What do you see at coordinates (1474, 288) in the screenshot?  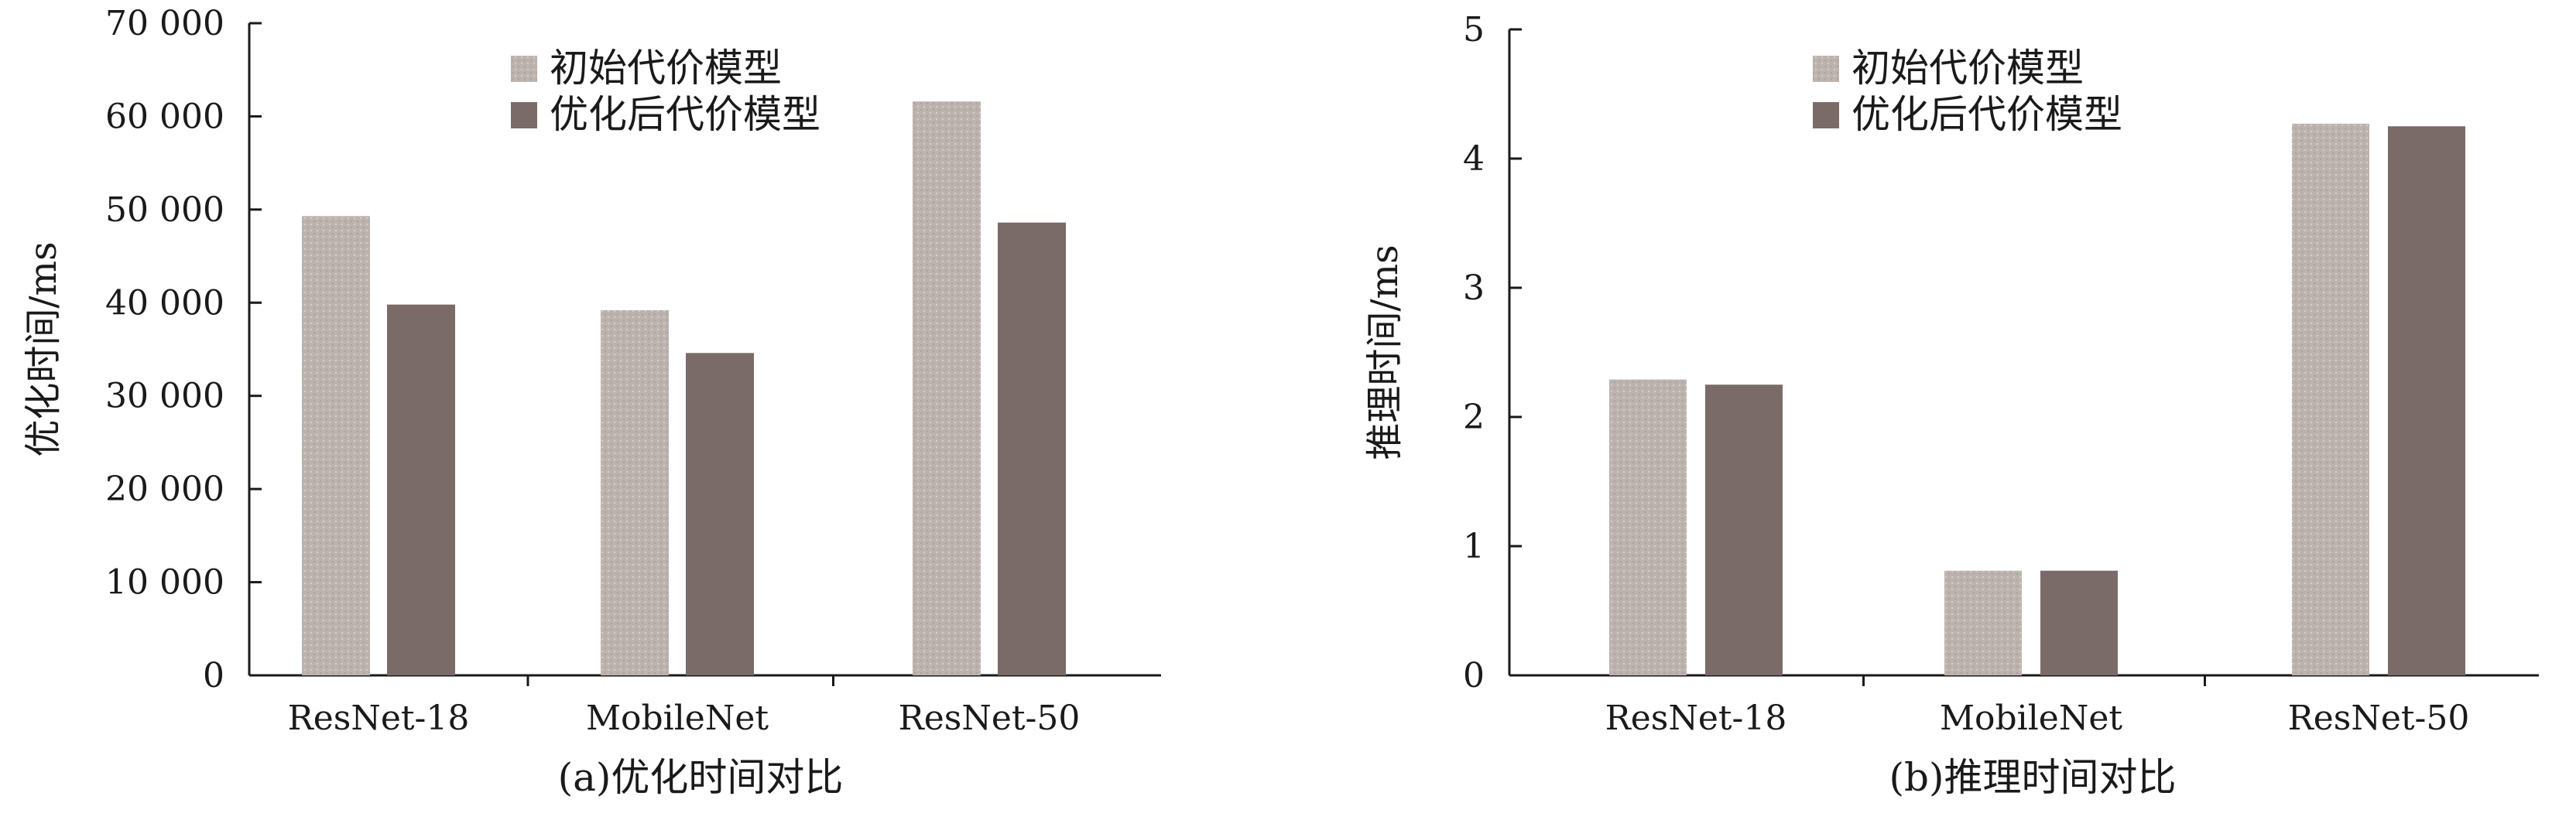 I see `y-tick-label: 3` at bounding box center [1474, 288].